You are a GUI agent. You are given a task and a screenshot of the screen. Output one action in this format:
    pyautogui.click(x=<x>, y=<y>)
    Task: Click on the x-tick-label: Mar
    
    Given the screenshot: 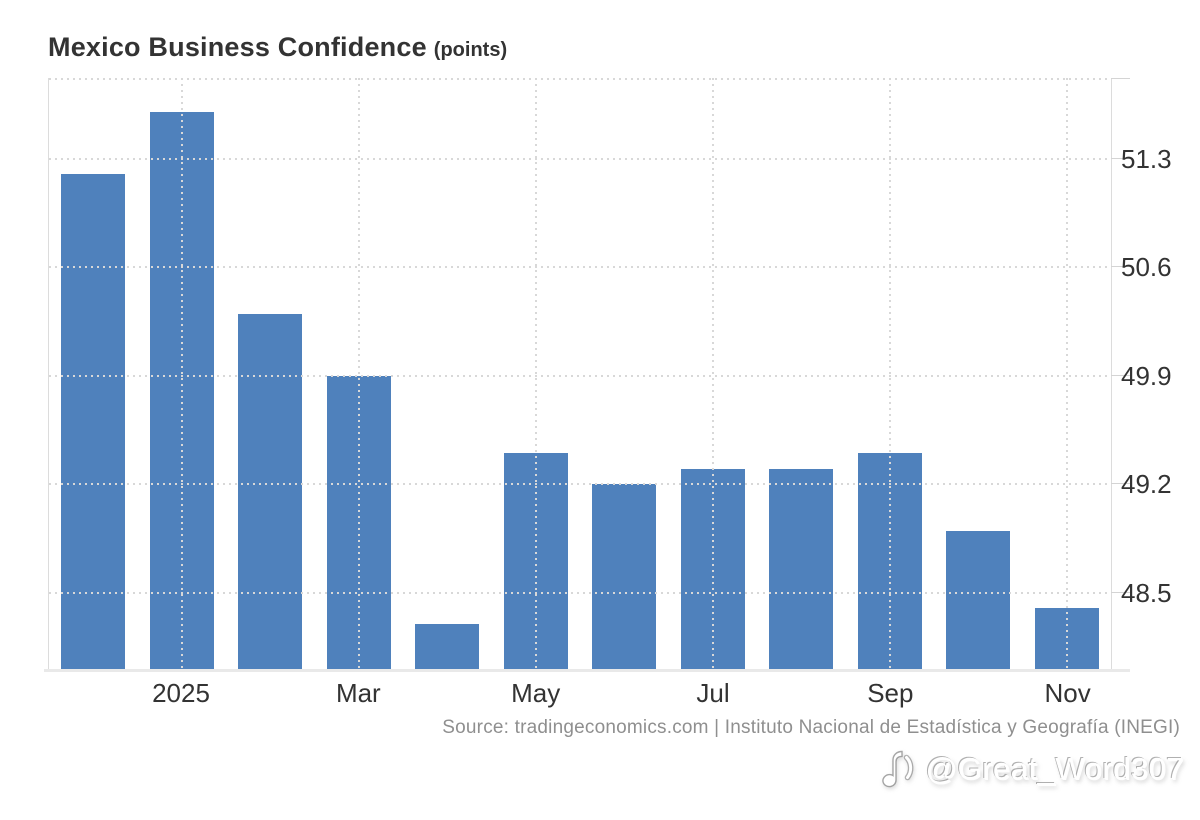 What is the action you would take?
    pyautogui.click(x=358, y=693)
    